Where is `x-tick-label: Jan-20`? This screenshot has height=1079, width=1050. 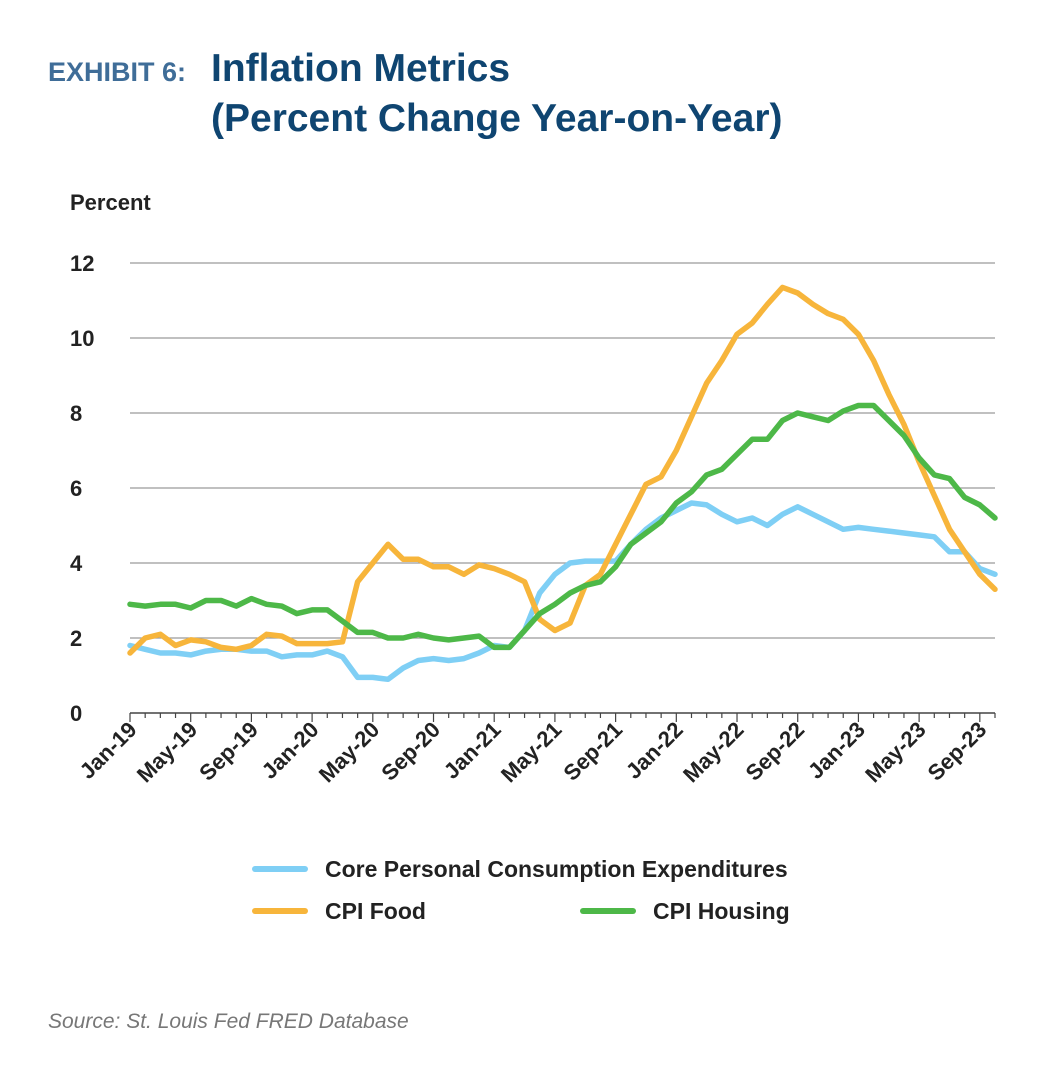
x-tick-label: Jan-20 is located at coordinates (290, 750).